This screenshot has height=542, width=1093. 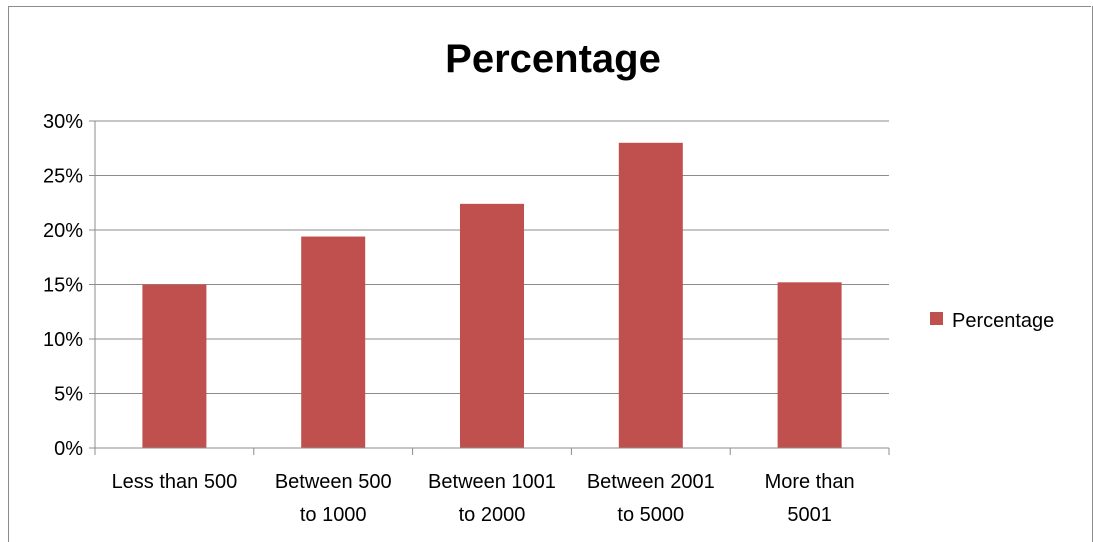 What do you see at coordinates (553, 59) in the screenshot?
I see `chart-title: Percentage` at bounding box center [553, 59].